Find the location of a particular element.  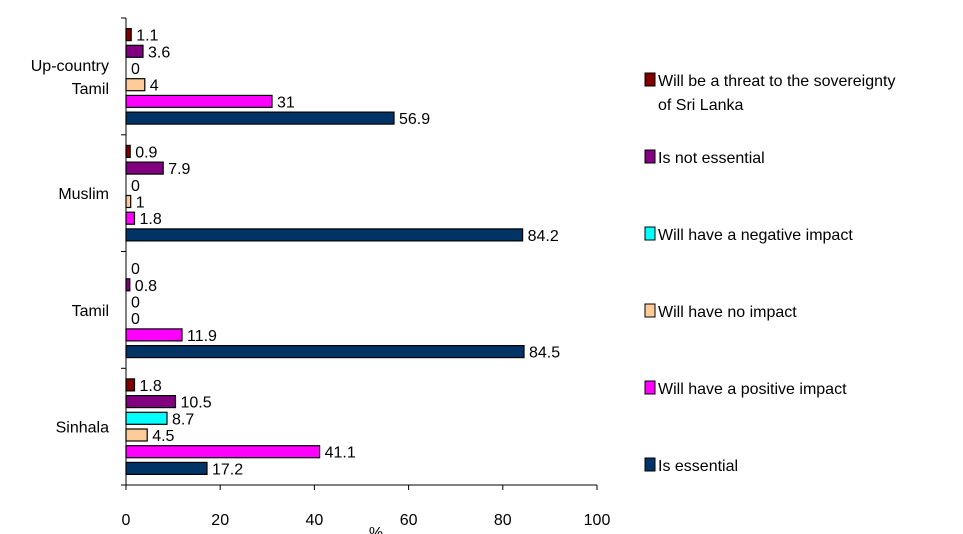

data-label: 41.1 is located at coordinates (340, 453).